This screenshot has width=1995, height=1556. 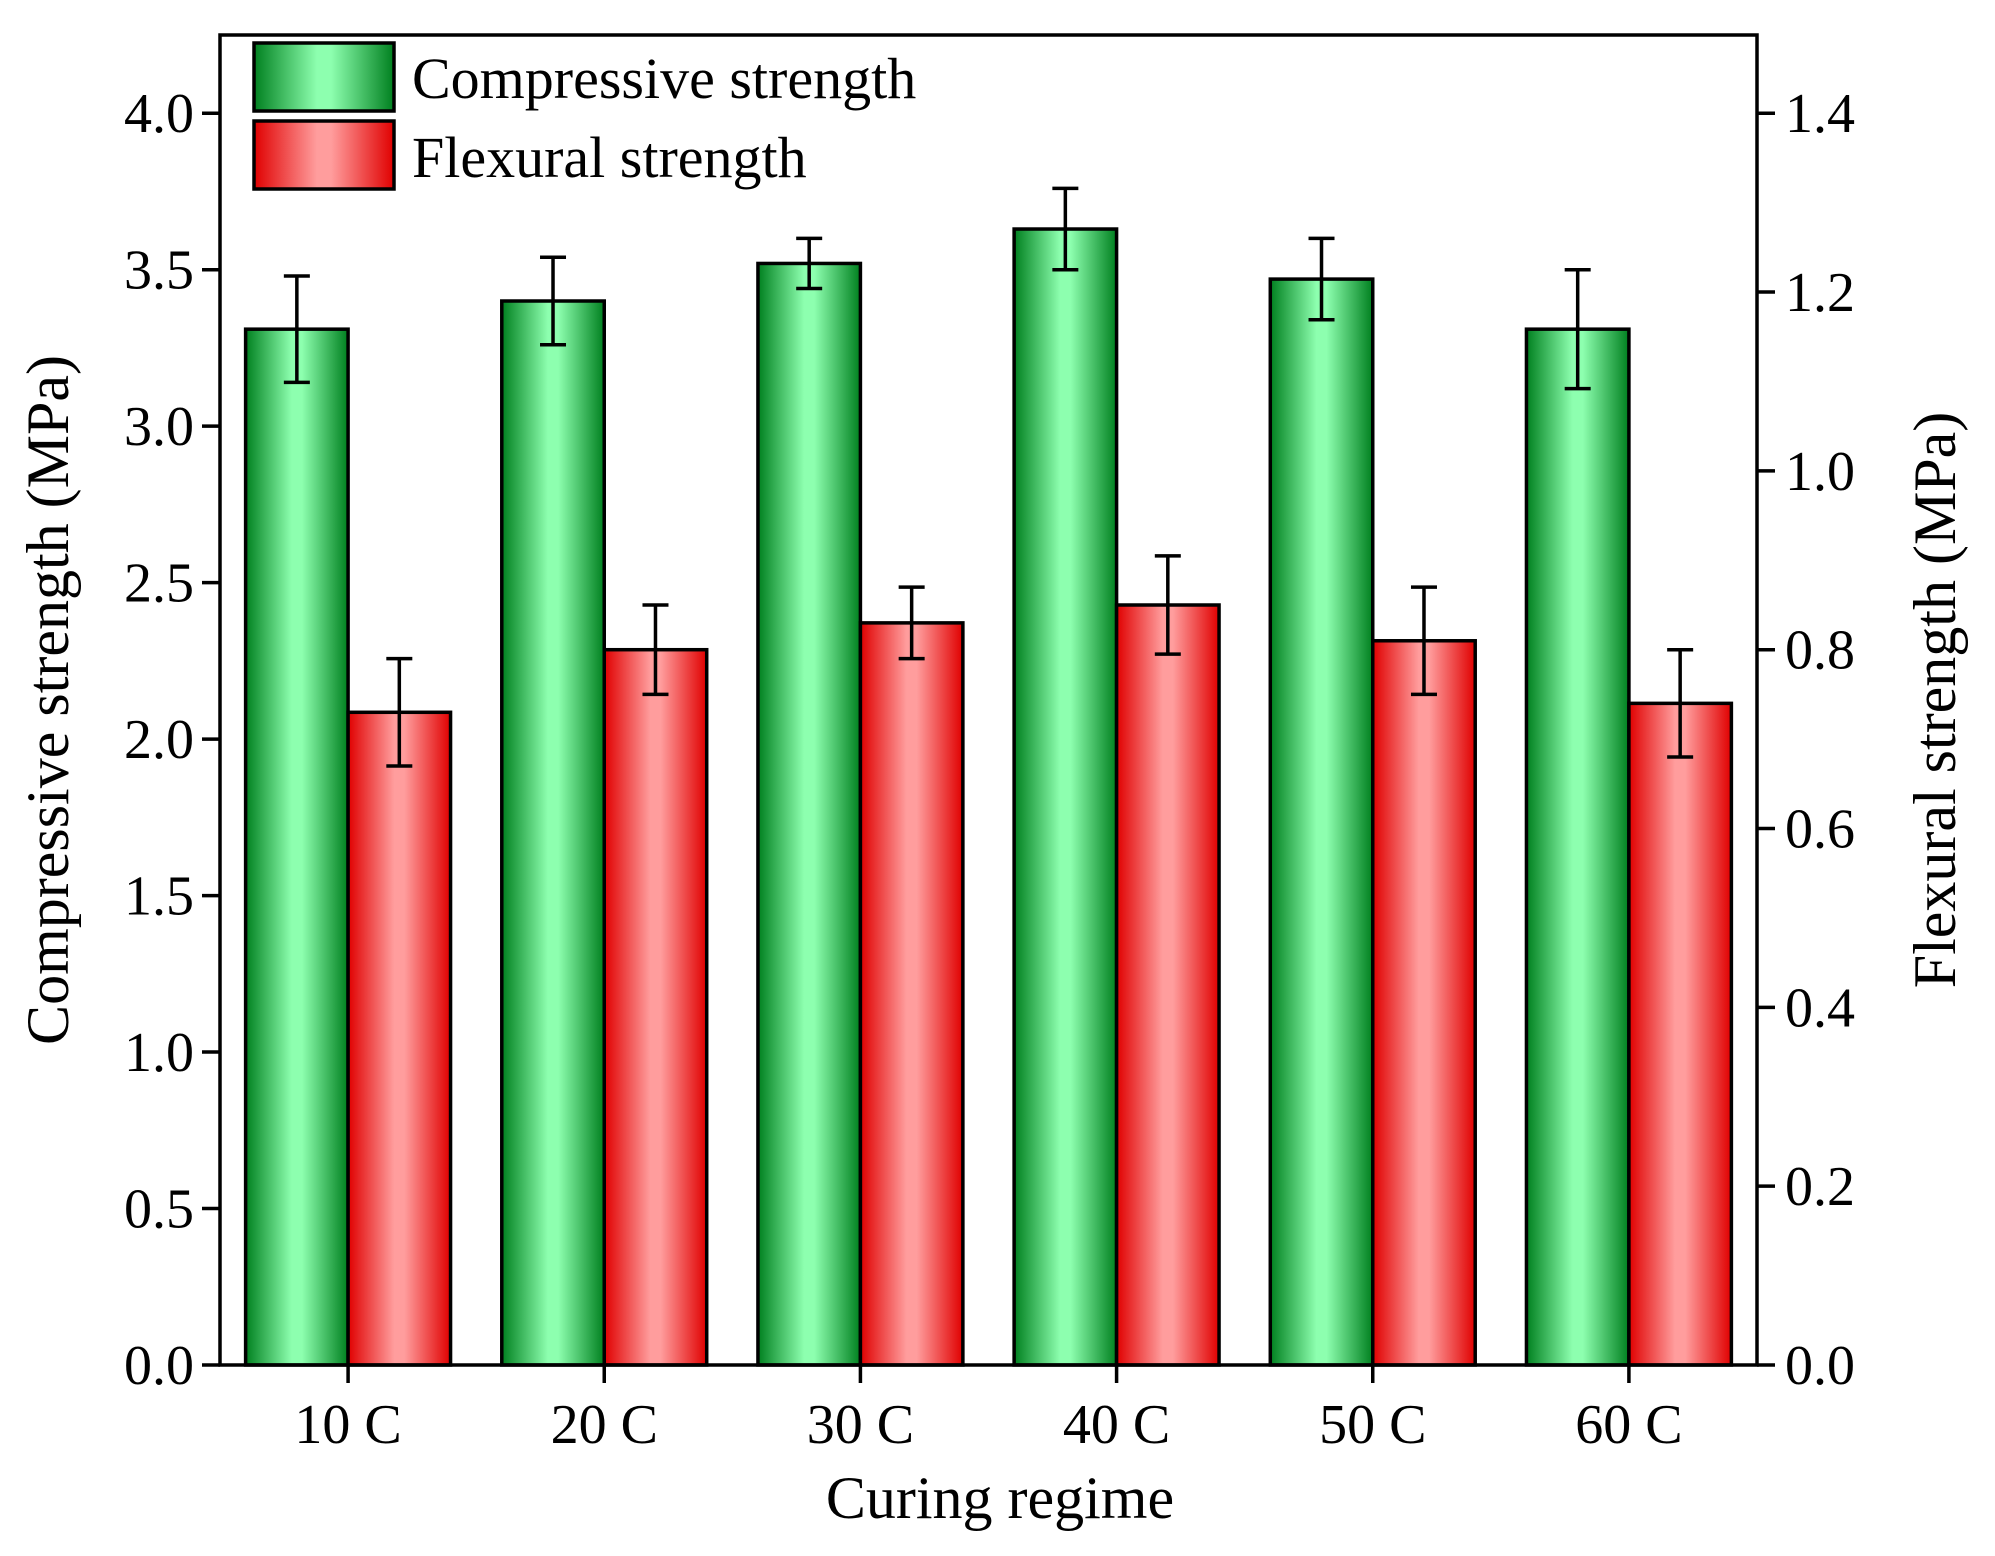 I want to click on legend-swatch-compressive, so click(x=324, y=77).